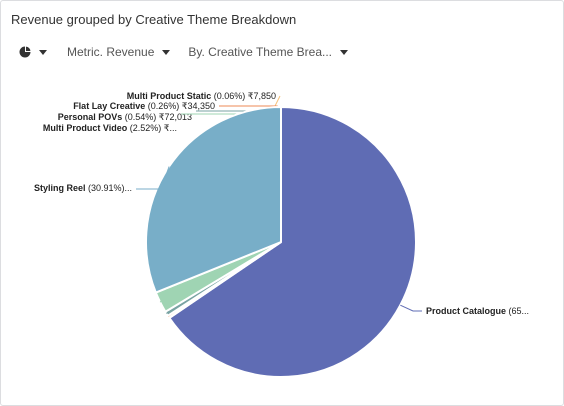  I want to click on metric-label: Metric. Revenue, so click(111, 52).